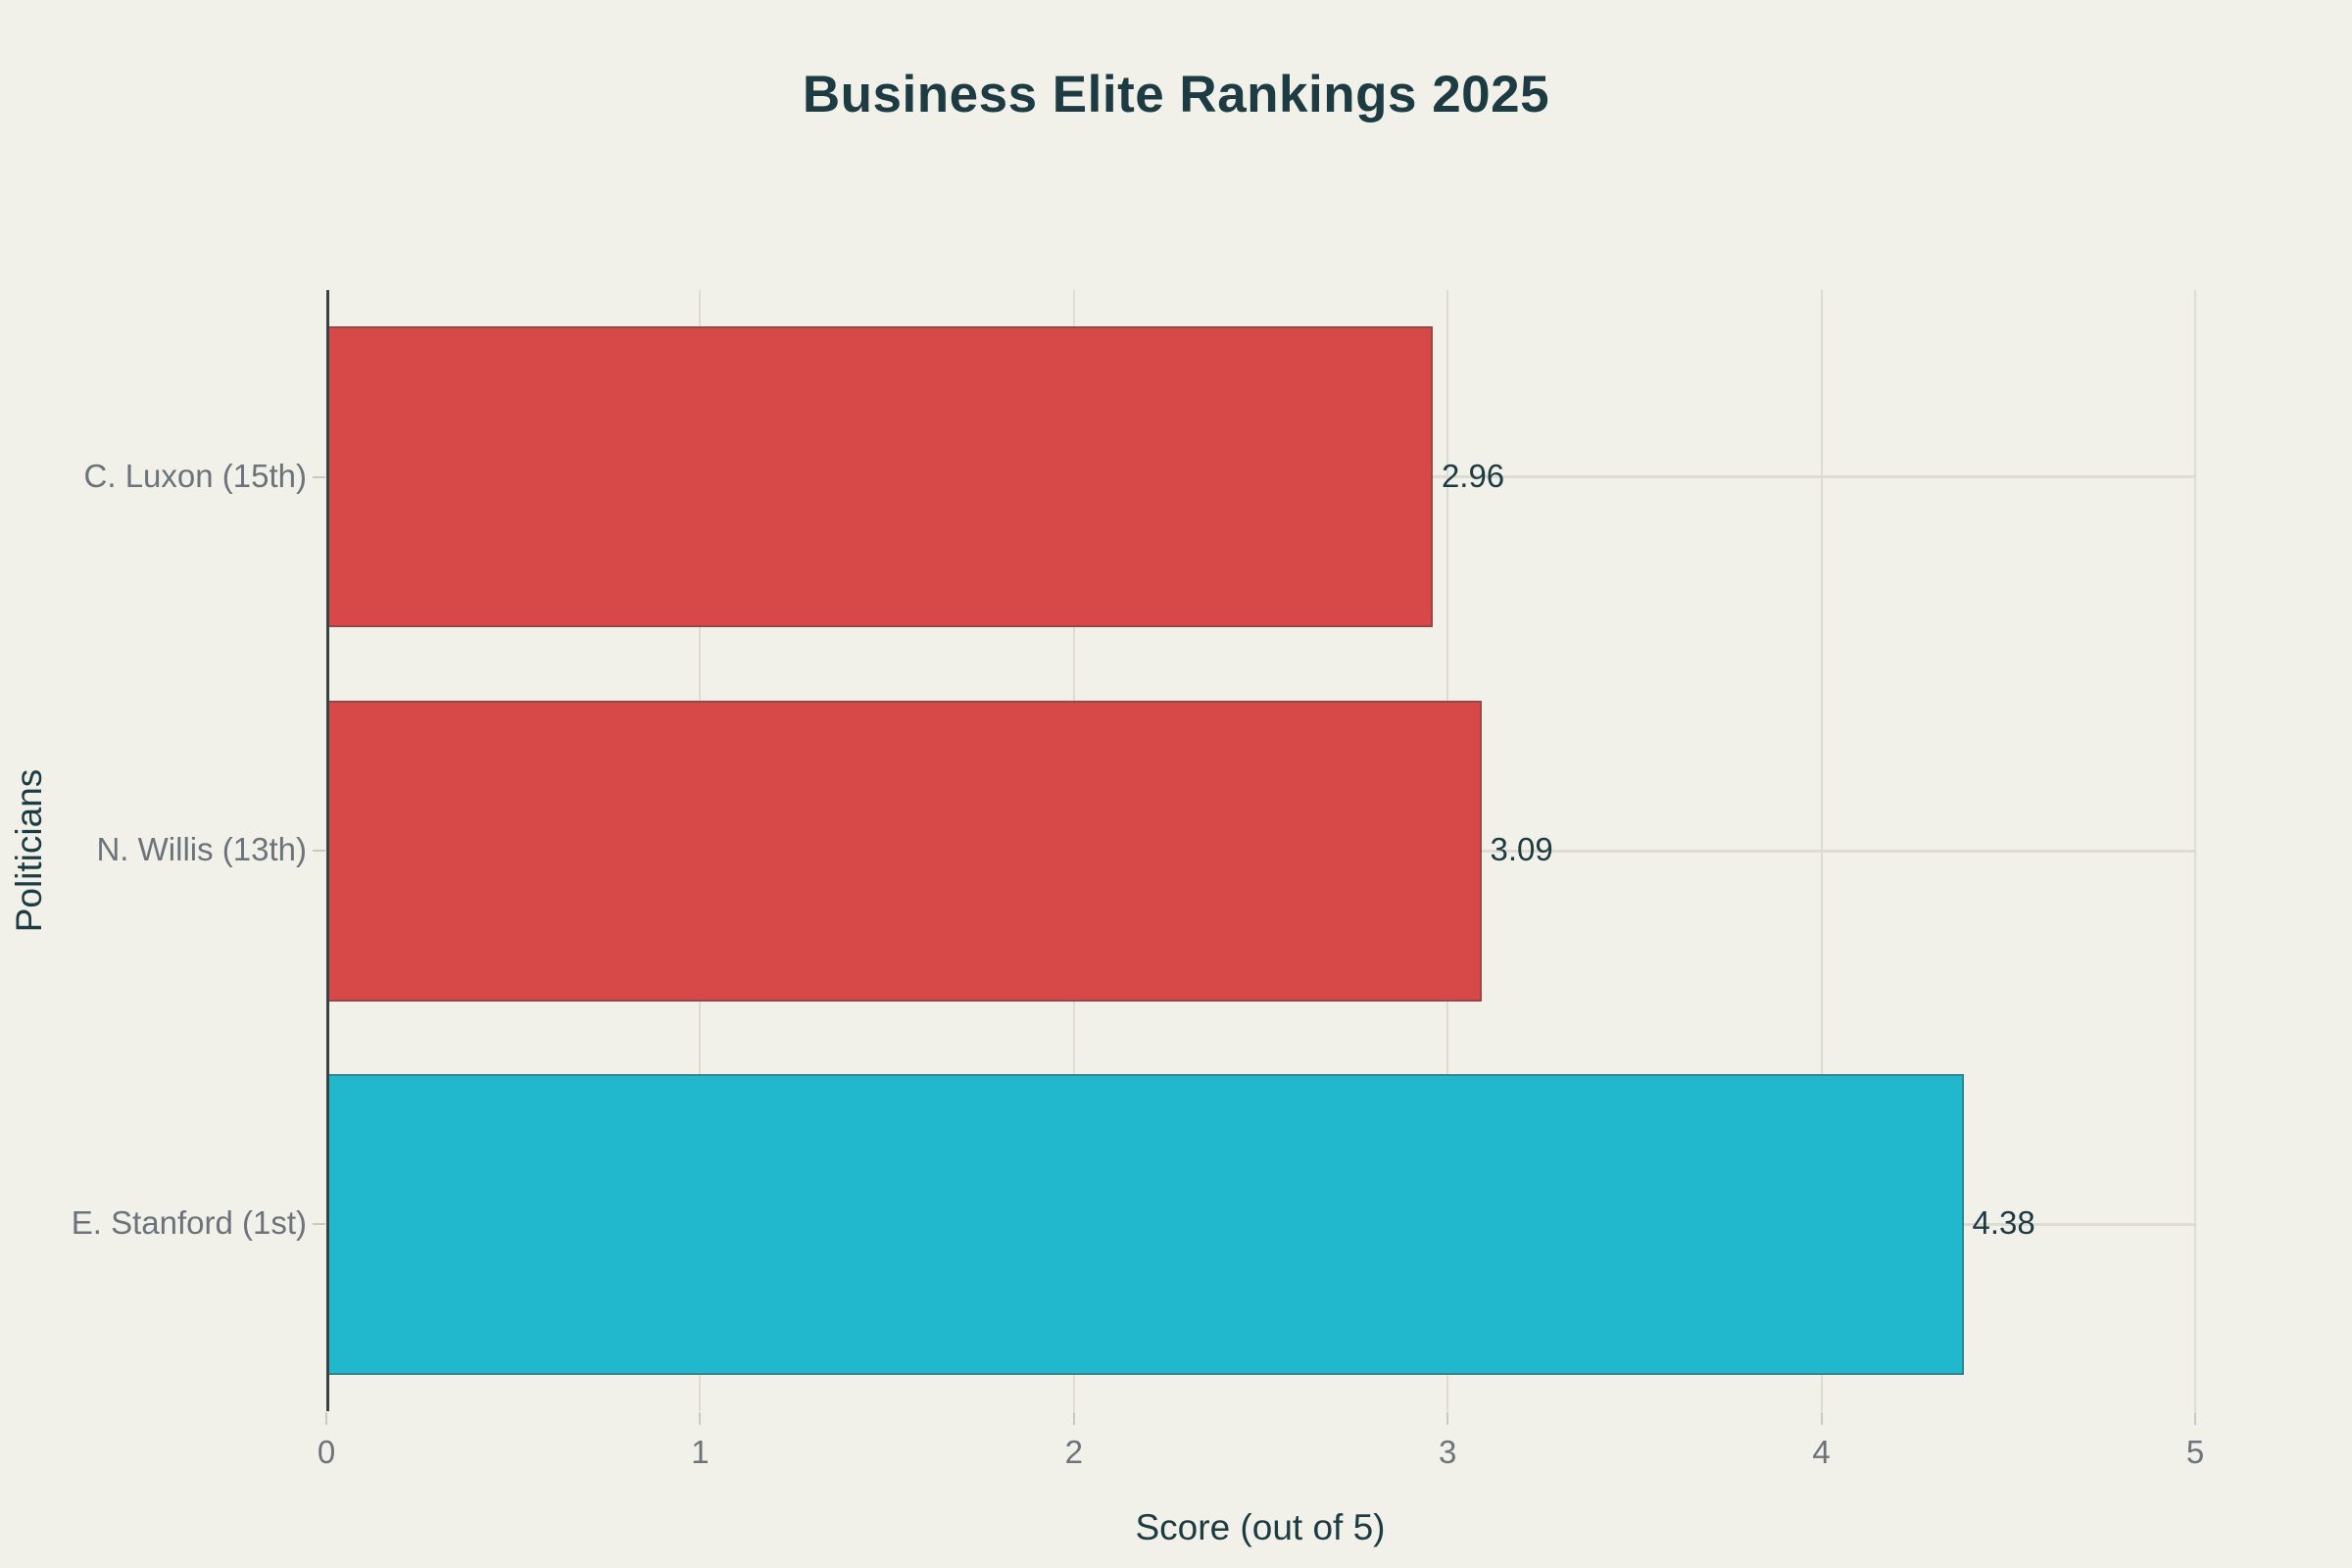 The image size is (2352, 1568). I want to click on bar-value-label: 4.38, so click(2003, 1223).